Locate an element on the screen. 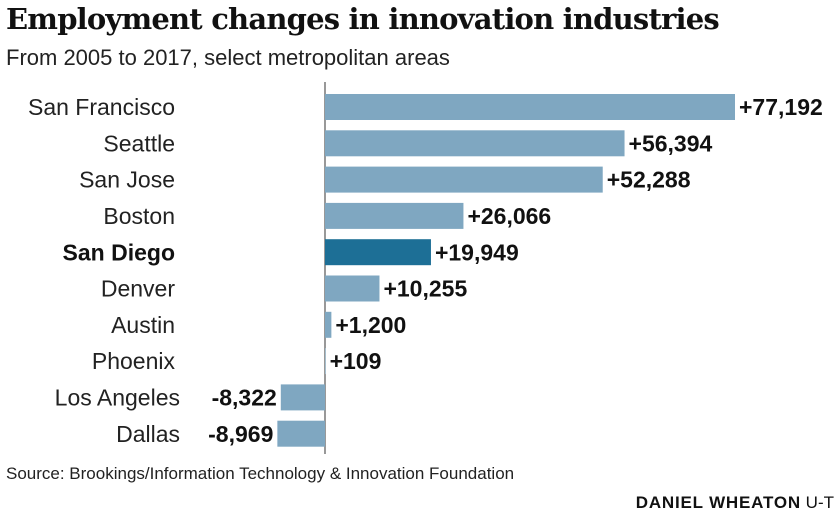 The height and width of the screenshot is (520, 840). value-label-san-francisco: +77,192 is located at coordinates (781, 107).